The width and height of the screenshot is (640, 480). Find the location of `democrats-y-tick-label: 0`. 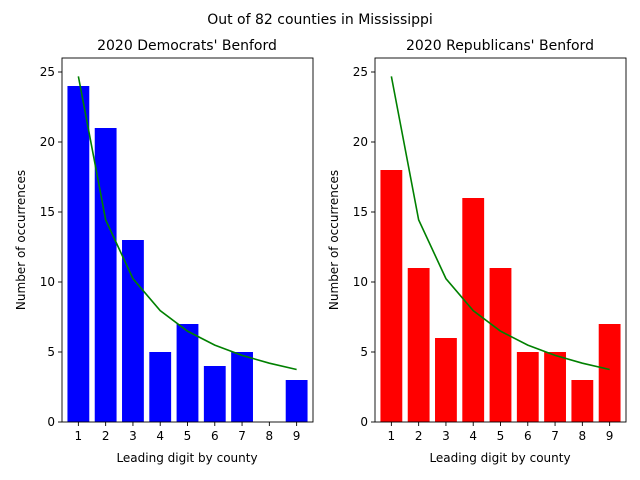

democrats-y-tick-label: 0 is located at coordinates (51, 422).